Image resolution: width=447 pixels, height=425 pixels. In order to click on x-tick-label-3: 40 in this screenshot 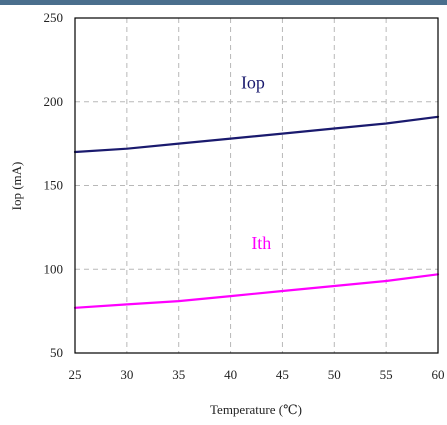, I will do `click(230, 374)`.